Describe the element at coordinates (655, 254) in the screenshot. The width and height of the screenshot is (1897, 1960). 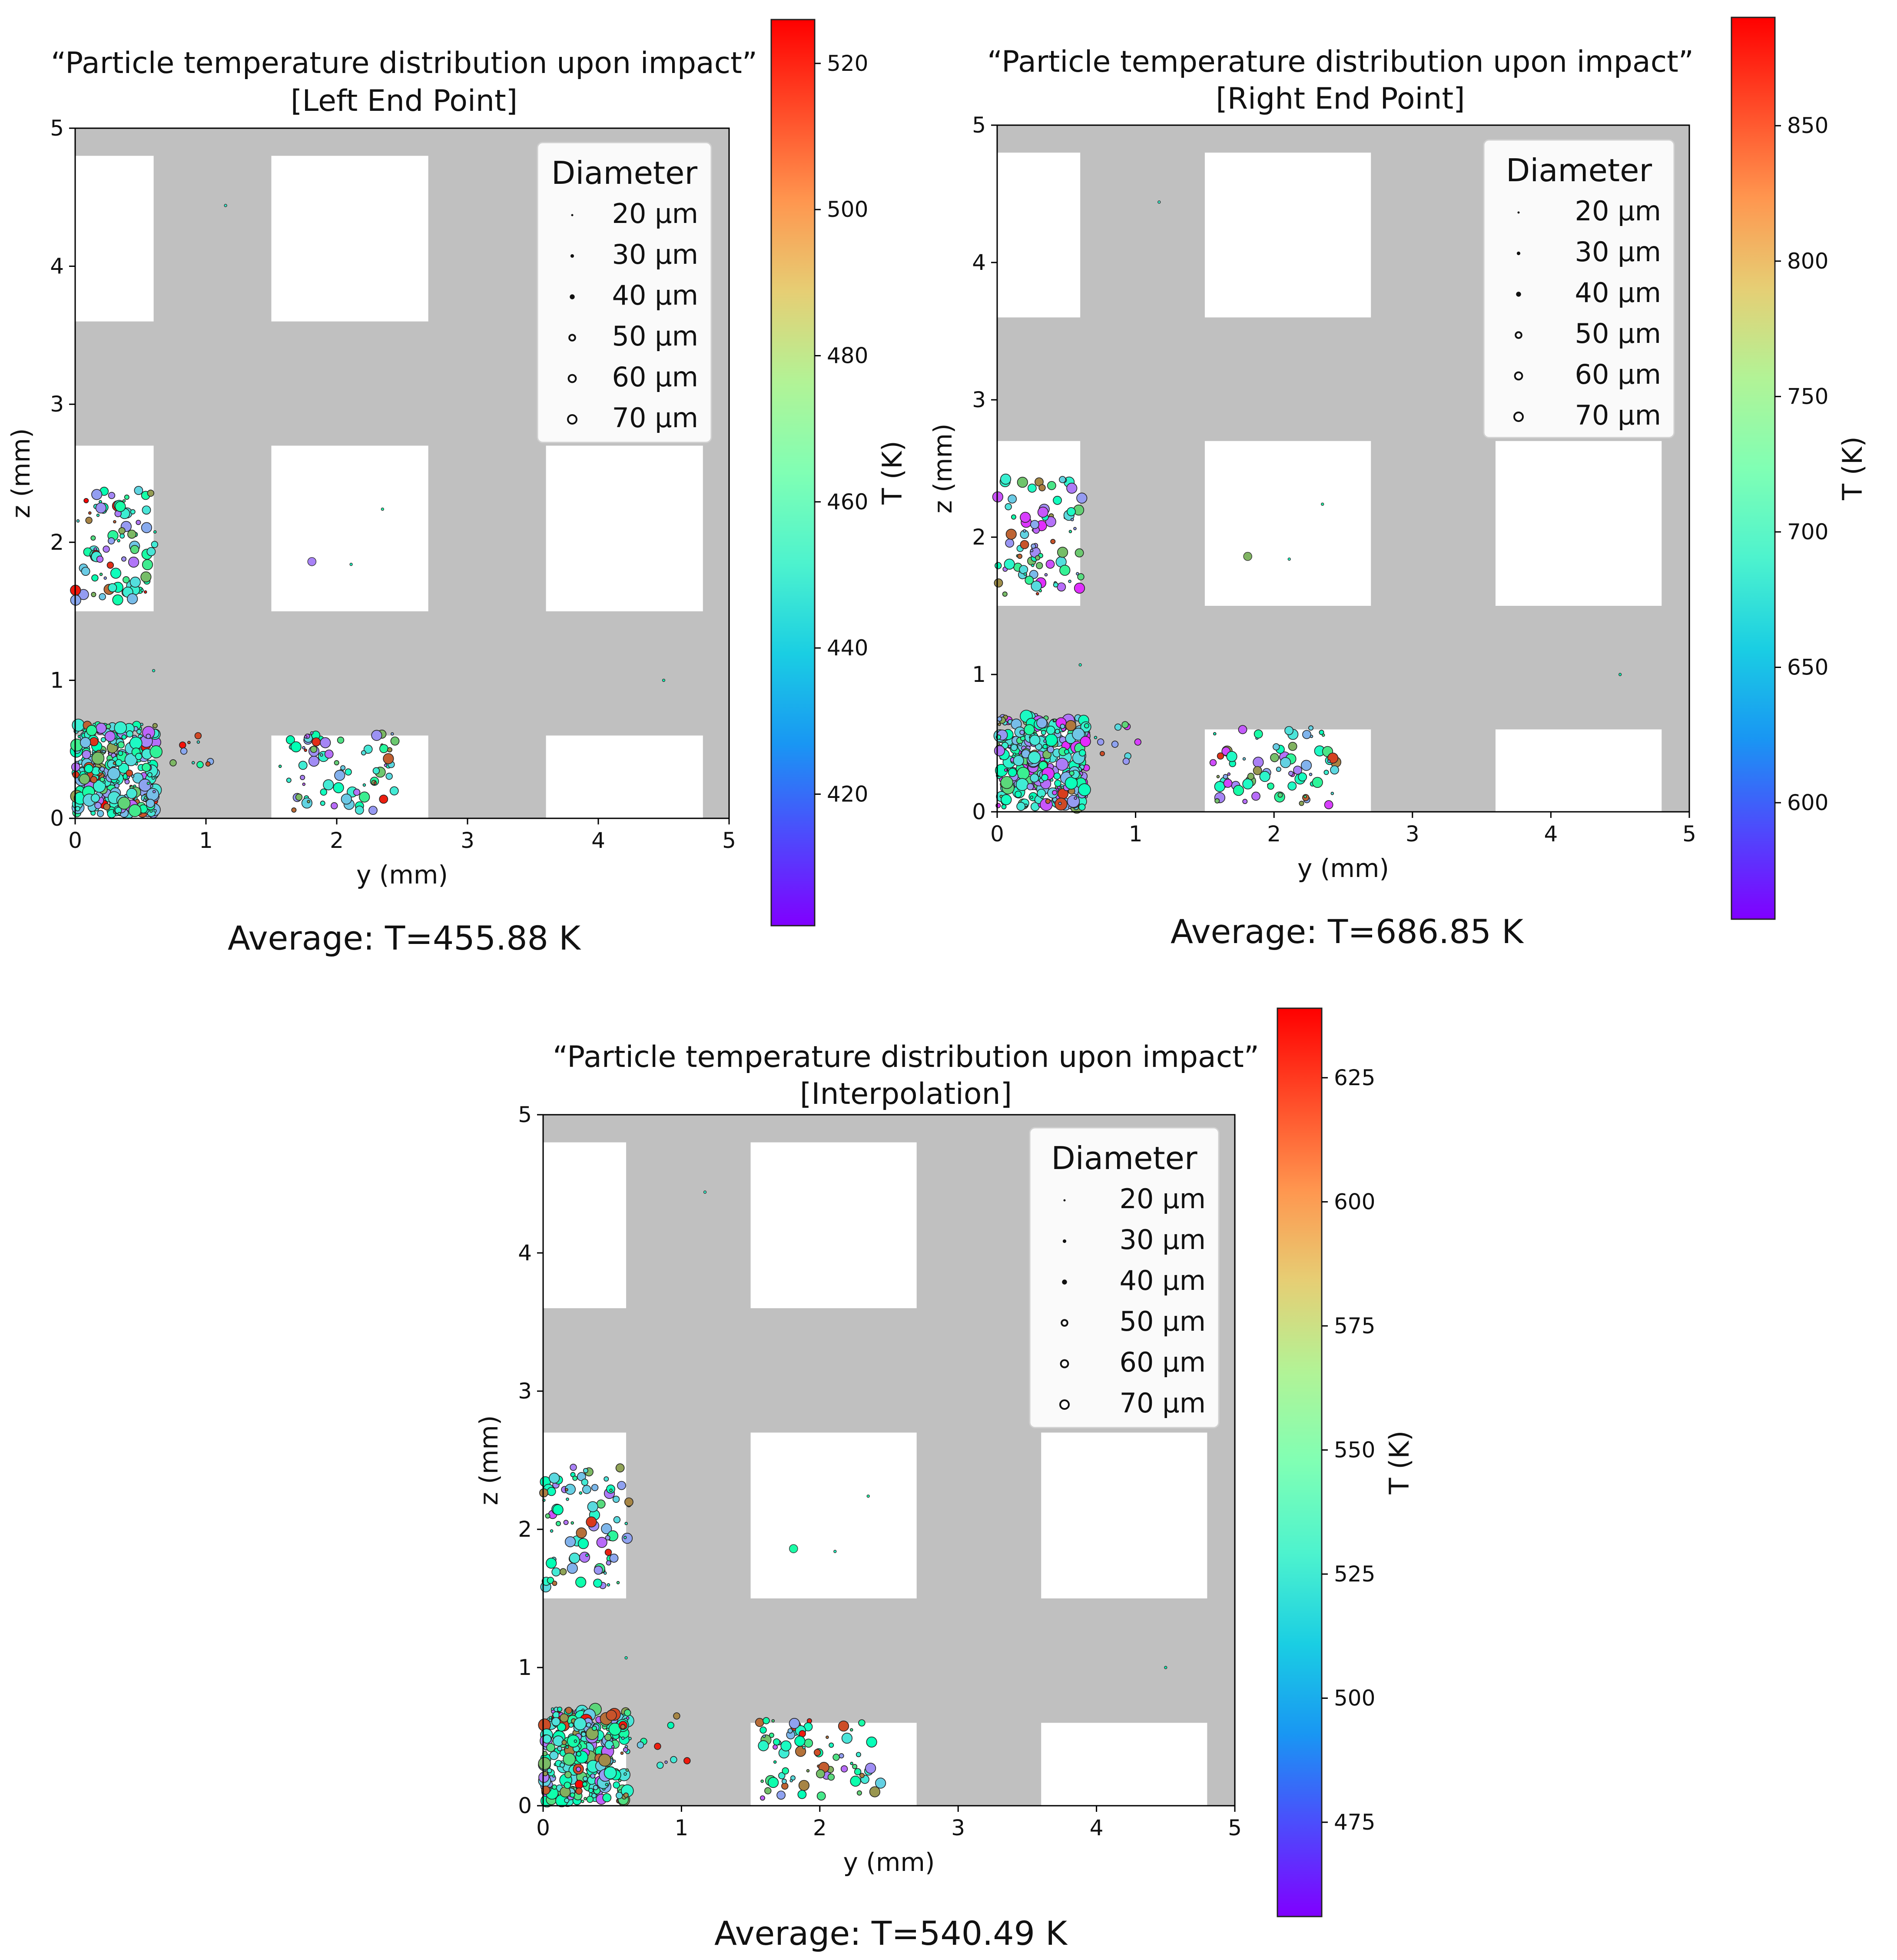
I see `legend-entry-label: 30 µm` at that location.